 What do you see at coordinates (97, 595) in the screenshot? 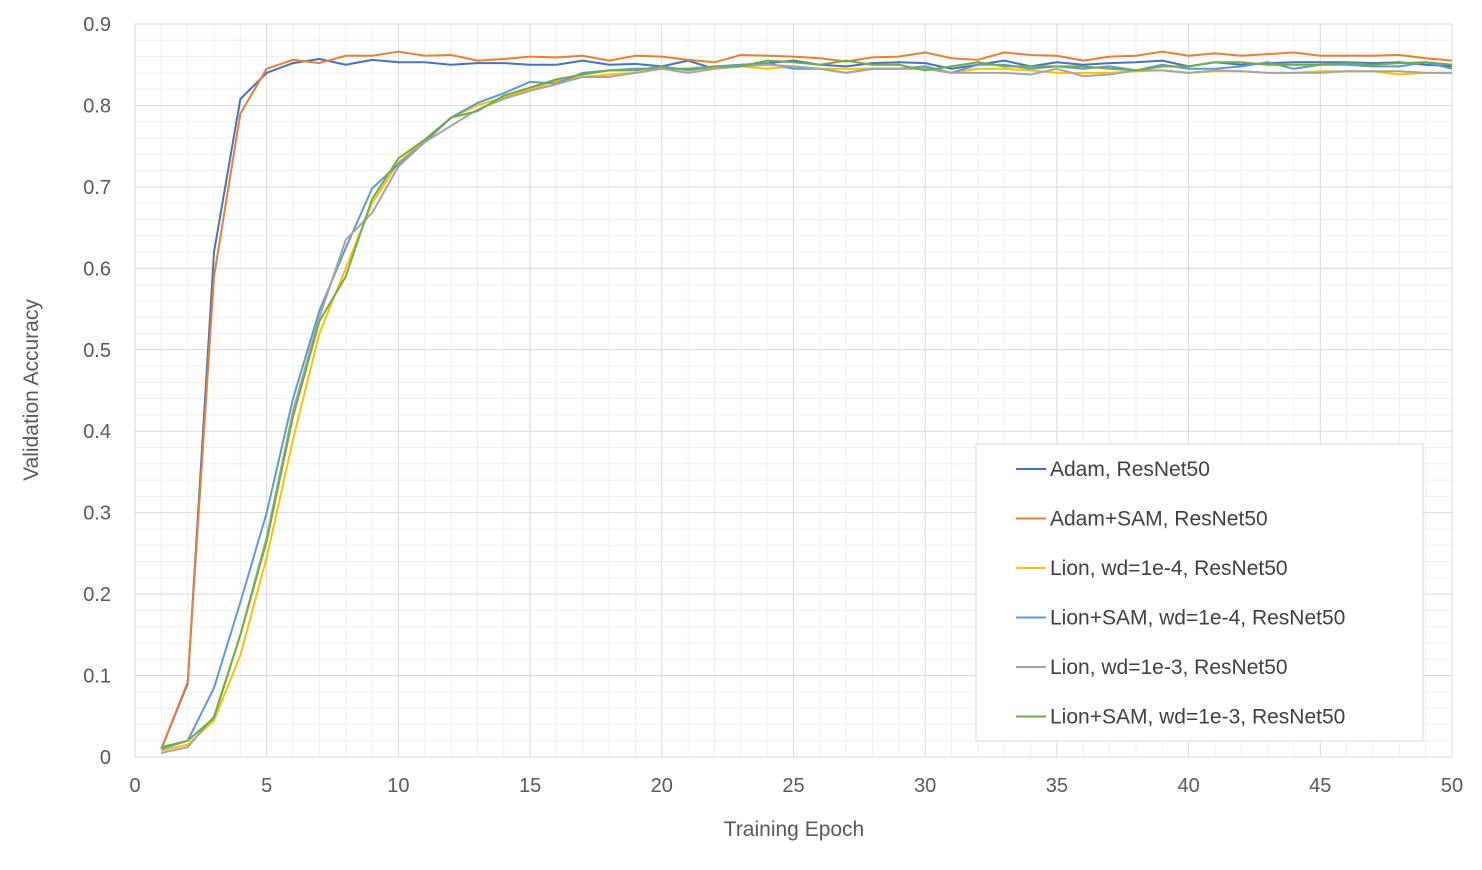
I see `y-tick-label: 0.2` at bounding box center [97, 595].